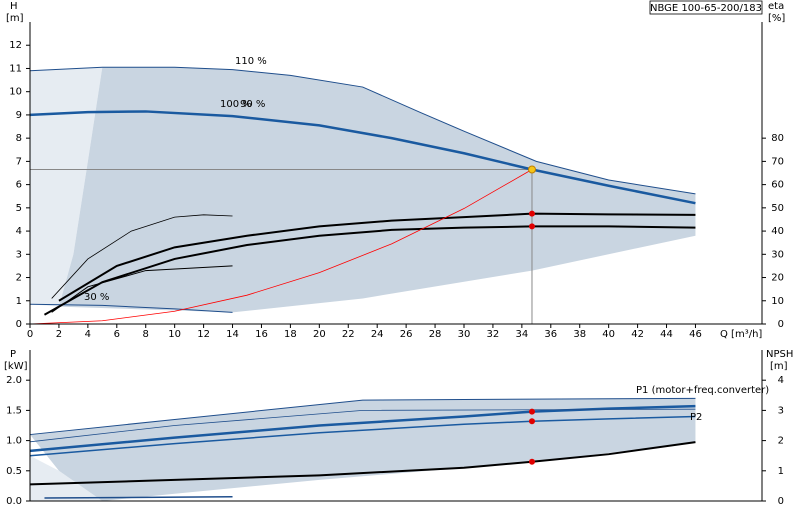 This screenshot has height=520, width=800. Describe the element at coordinates (14, 410) in the screenshot. I see `y-tick-label: 1.5` at that location.